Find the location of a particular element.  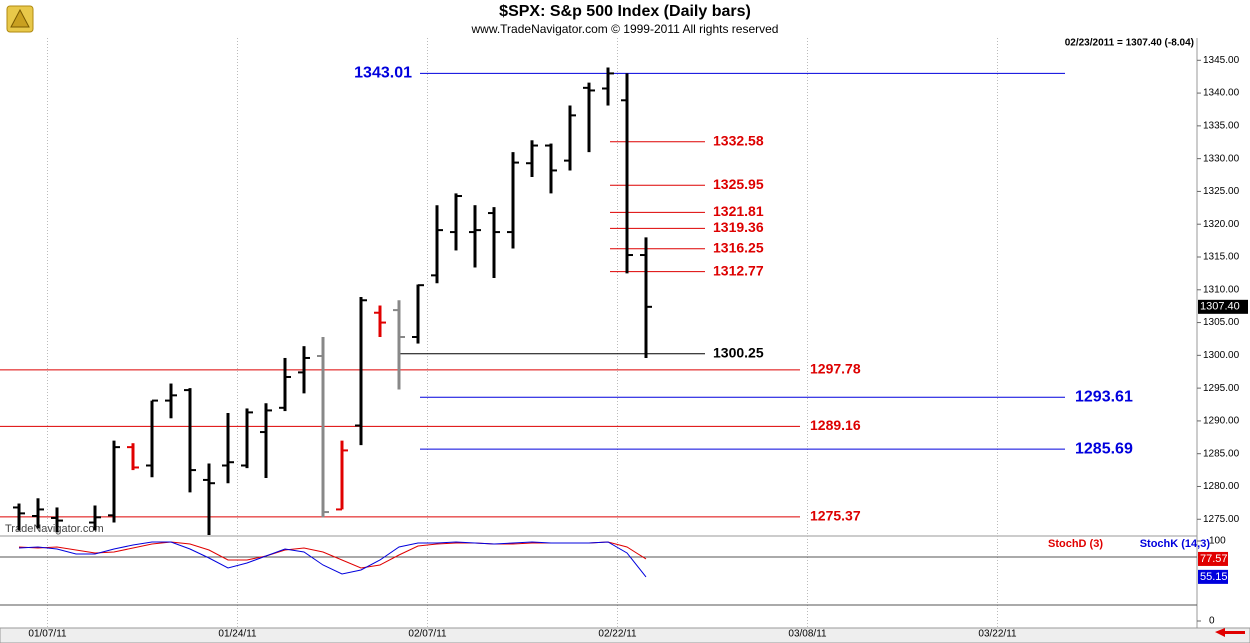

y-tick-label: 1300.00 is located at coordinates (1221, 355).